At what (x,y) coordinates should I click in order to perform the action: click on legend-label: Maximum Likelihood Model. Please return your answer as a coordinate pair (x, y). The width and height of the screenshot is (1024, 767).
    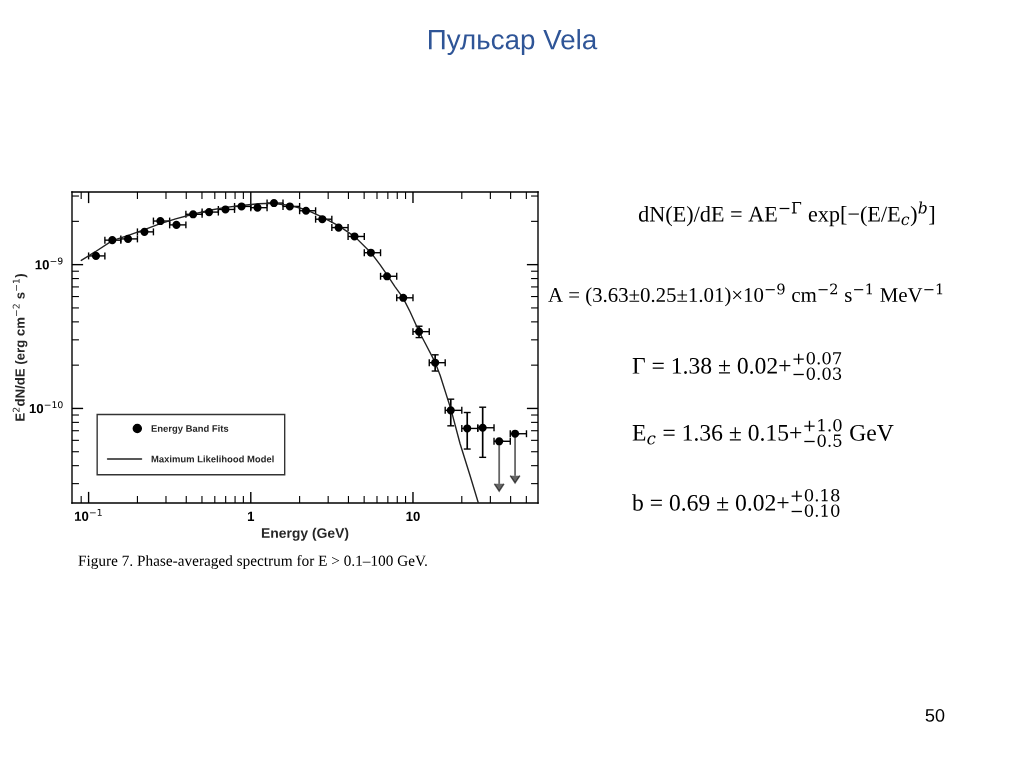
    Looking at the image, I should click on (212, 459).